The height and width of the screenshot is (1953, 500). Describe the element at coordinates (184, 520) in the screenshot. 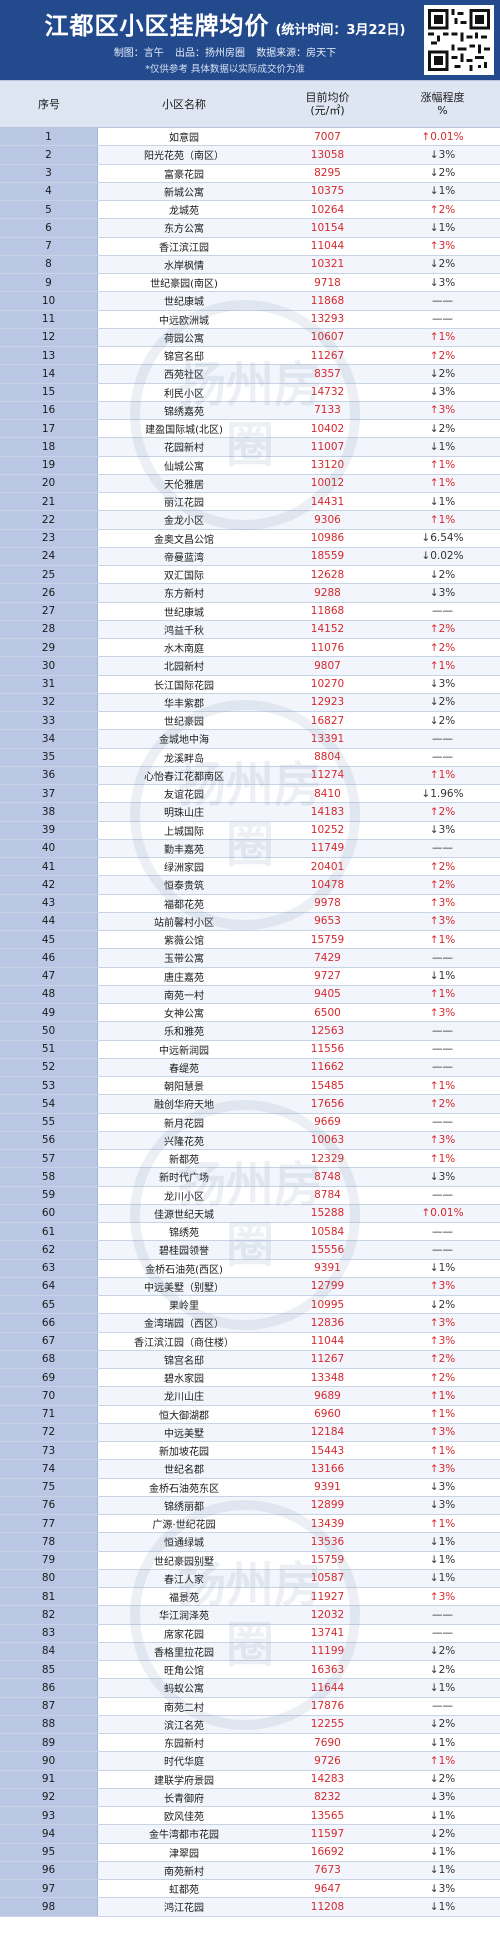

I see `community-name: 金龙小区` at that location.